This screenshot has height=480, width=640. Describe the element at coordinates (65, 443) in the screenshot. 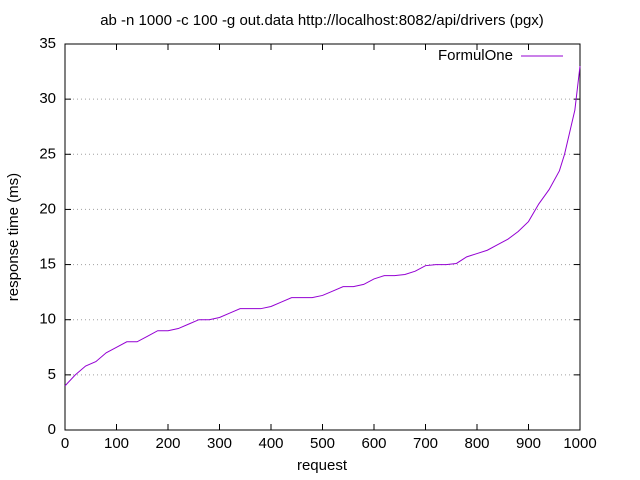

I see `x-tick-label: 0` at that location.